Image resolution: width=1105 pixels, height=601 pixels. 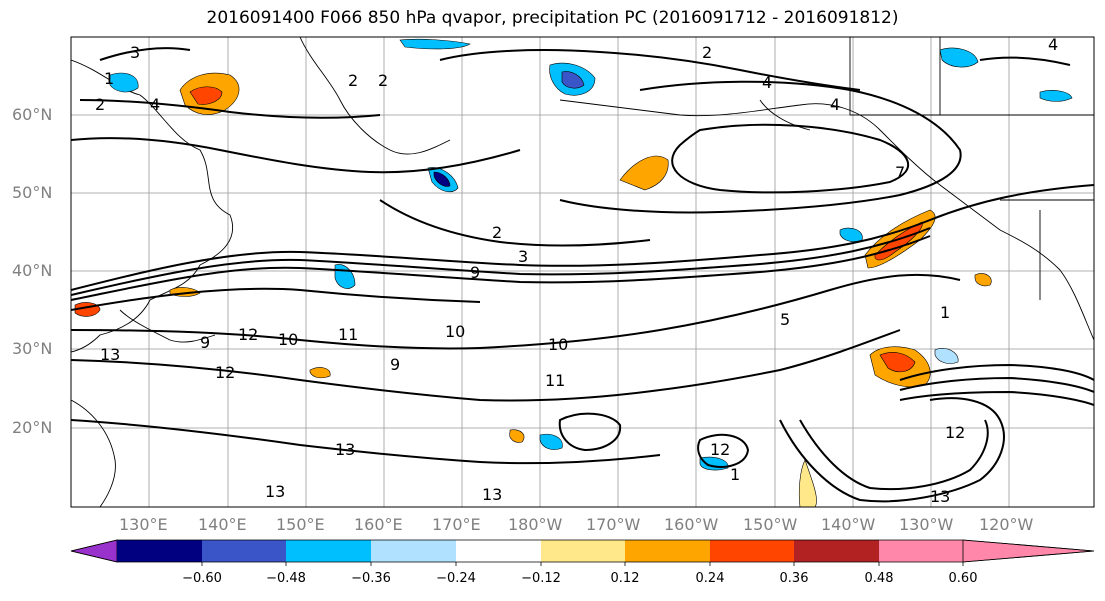 What do you see at coordinates (691, 524) in the screenshot?
I see `longitude-label: 160°W` at bounding box center [691, 524].